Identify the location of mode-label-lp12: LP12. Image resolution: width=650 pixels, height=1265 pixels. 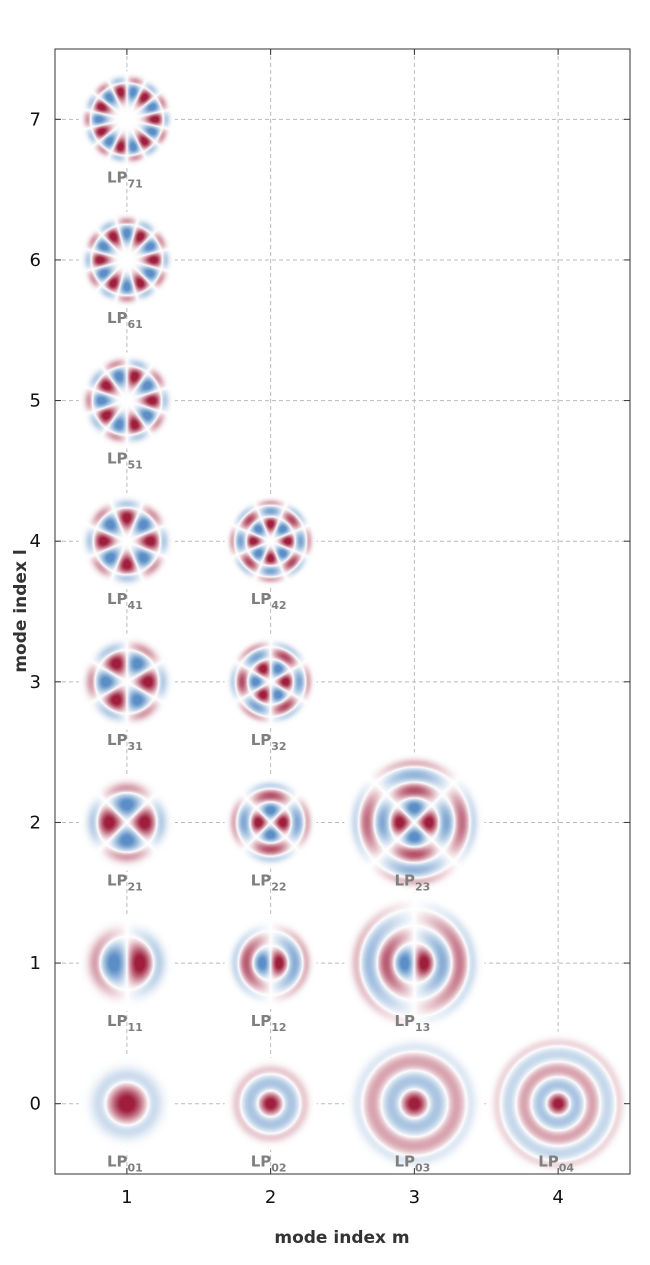
(269, 1023).